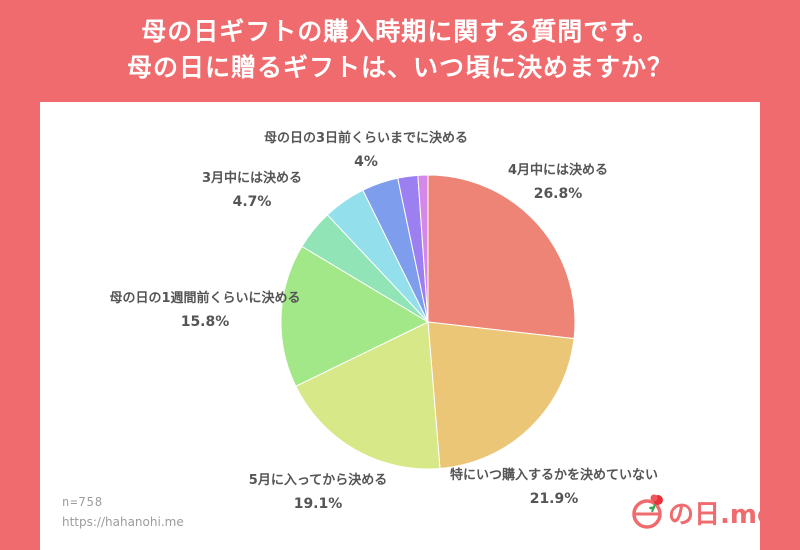 Image resolution: width=800 pixels, height=550 pixels. Describe the element at coordinates (83, 502) in the screenshot. I see `sample-size: n=758` at that location.